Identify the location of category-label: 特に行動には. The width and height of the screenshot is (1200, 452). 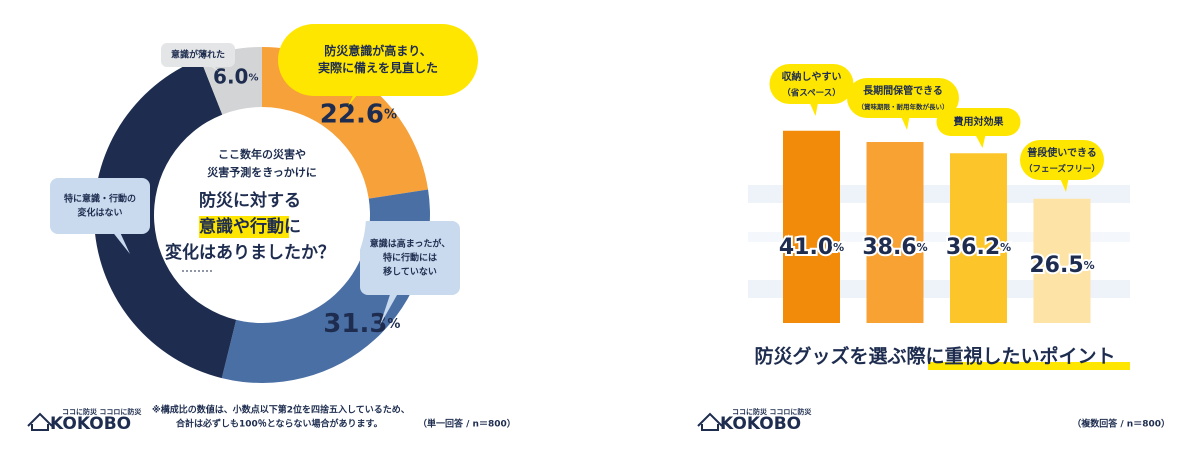
(410, 258).